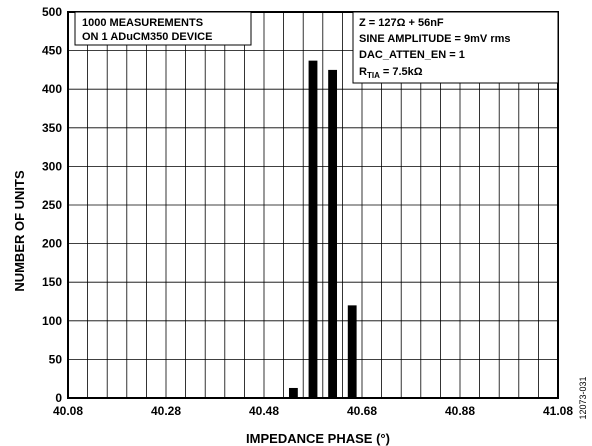 The image size is (592, 446). I want to click on annotation-r-subscript: TIA, so click(373, 75).